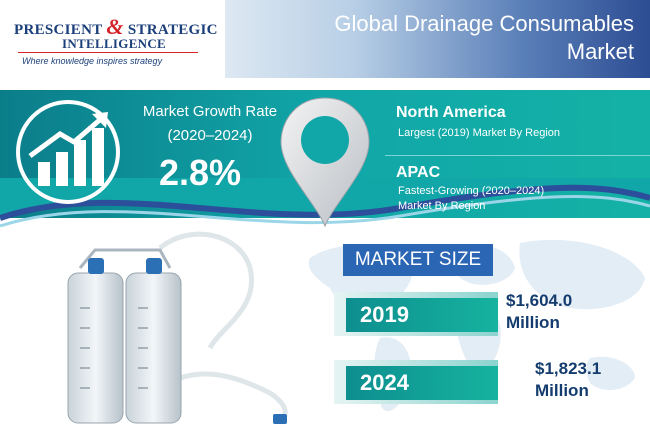 The height and width of the screenshot is (428, 650). I want to click on page-title-line2: Market, so click(600, 51).